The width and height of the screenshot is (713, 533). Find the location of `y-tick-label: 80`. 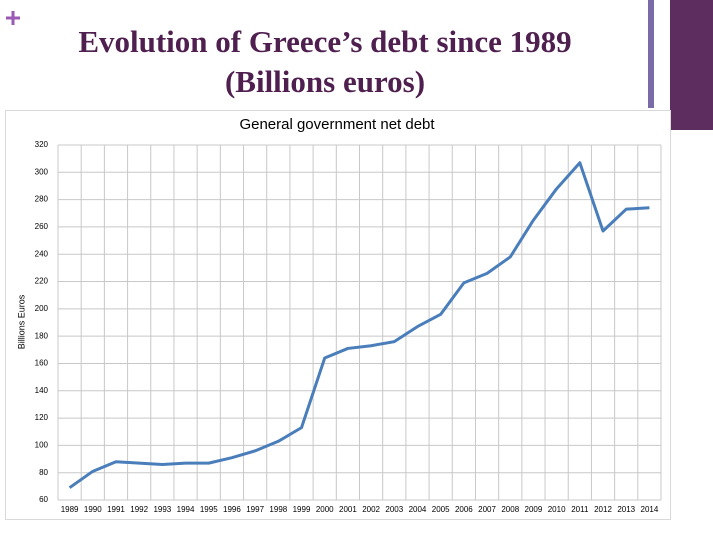

y-tick-label: 80 is located at coordinates (43, 472).